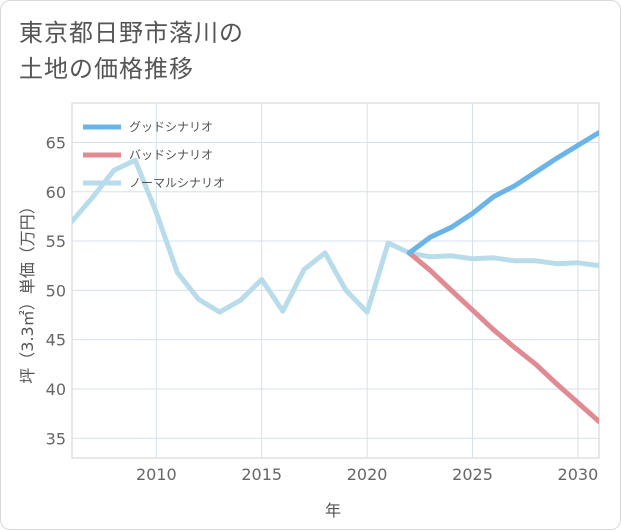 The width and height of the screenshot is (621, 531). What do you see at coordinates (106, 69) in the screenshot?
I see `title-line-2: 土地の価格推移` at bounding box center [106, 69].